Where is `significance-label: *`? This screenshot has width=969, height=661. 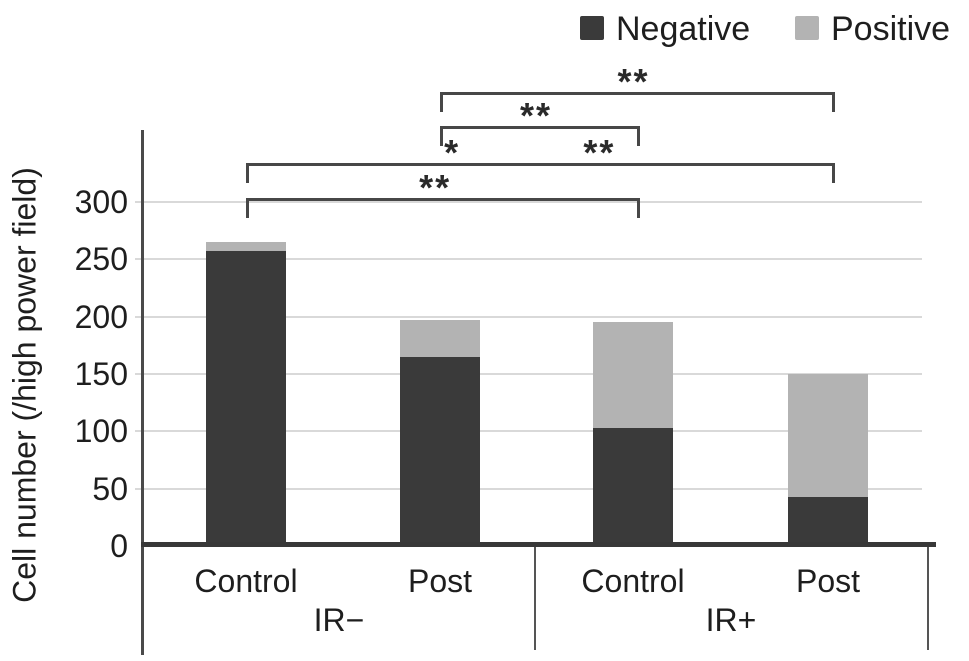 significance-label: * is located at coordinates (452, 152).